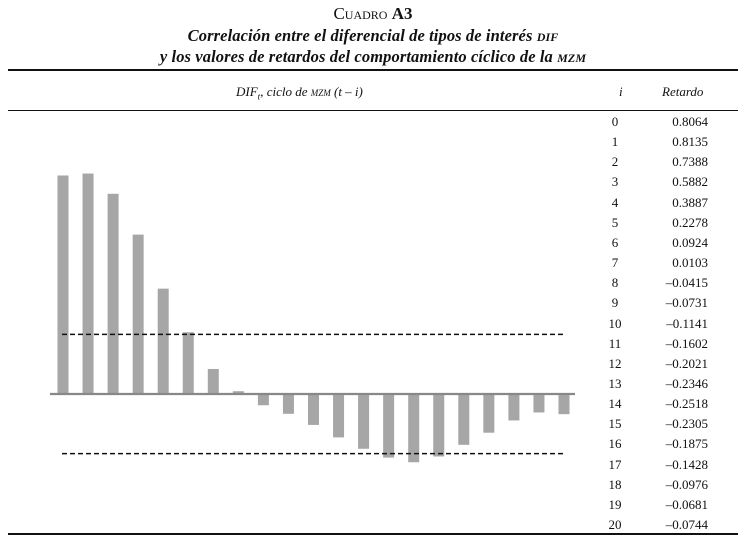 The image size is (746, 544). What do you see at coordinates (621, 91) in the screenshot?
I see `header-i: i` at bounding box center [621, 91].